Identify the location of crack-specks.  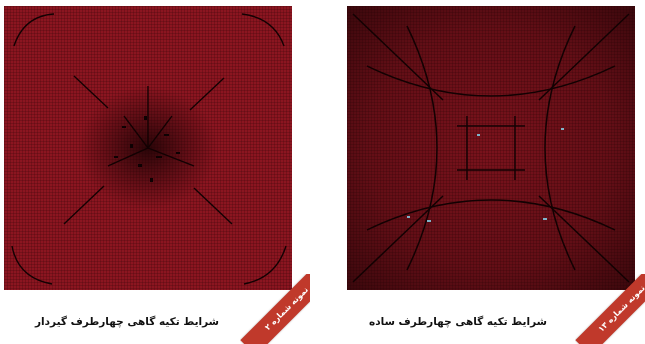
(147, 149).